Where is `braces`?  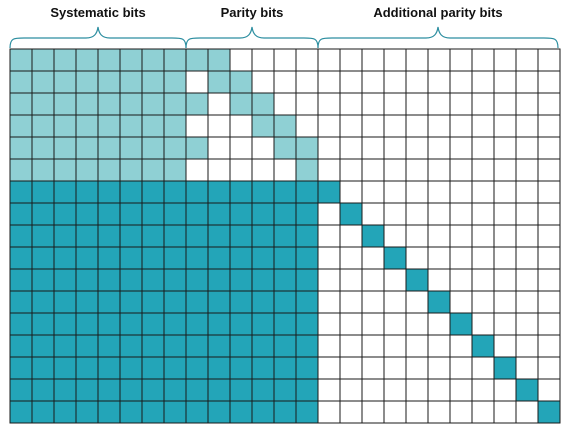 braces is located at coordinates (284, 37).